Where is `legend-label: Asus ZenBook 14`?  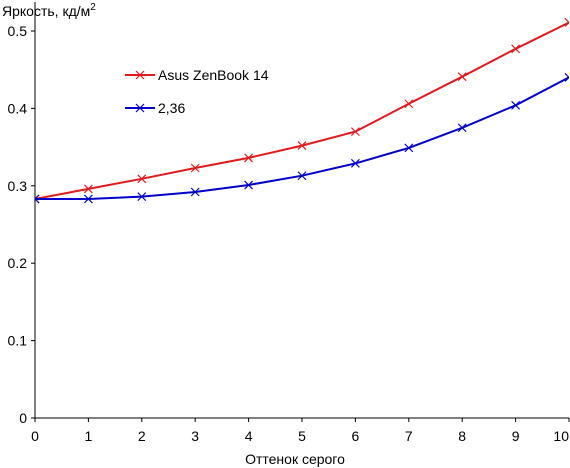
legend-label: Asus ZenBook 14 is located at coordinates (213, 75).